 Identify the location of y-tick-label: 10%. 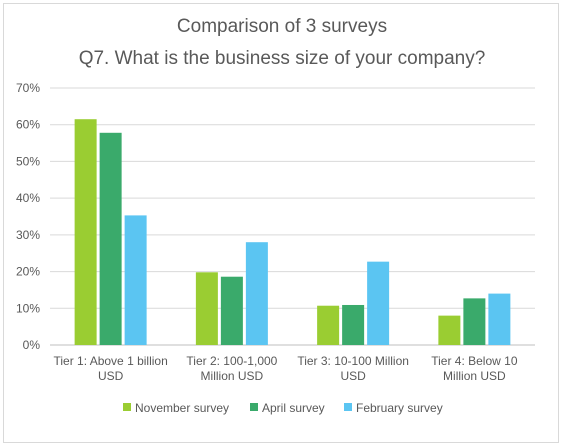
(28, 308).